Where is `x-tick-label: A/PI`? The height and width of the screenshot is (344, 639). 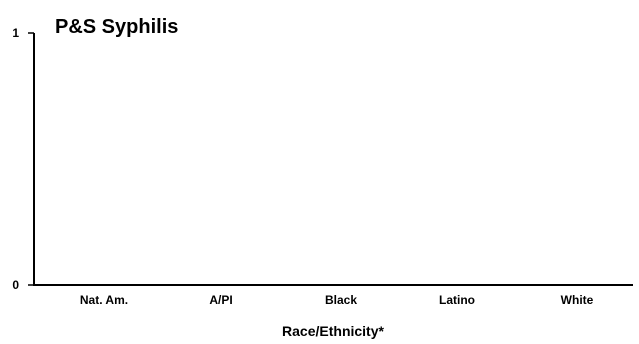
x-tick-label: A/PI is located at coordinates (220, 300).